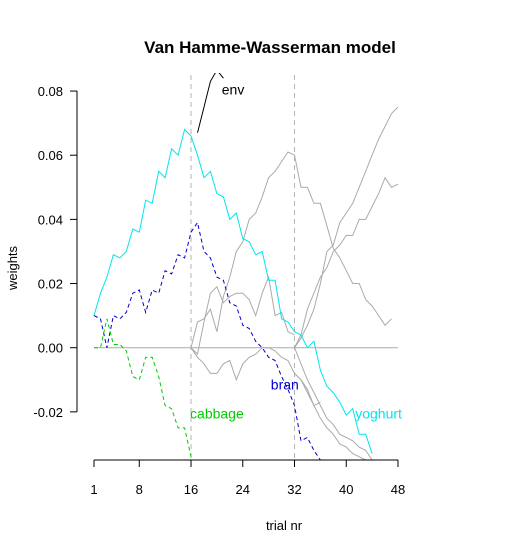 The height and width of the screenshot is (557, 532). What do you see at coordinates (346, 489) in the screenshot?
I see `x-tick-label: 40` at bounding box center [346, 489].